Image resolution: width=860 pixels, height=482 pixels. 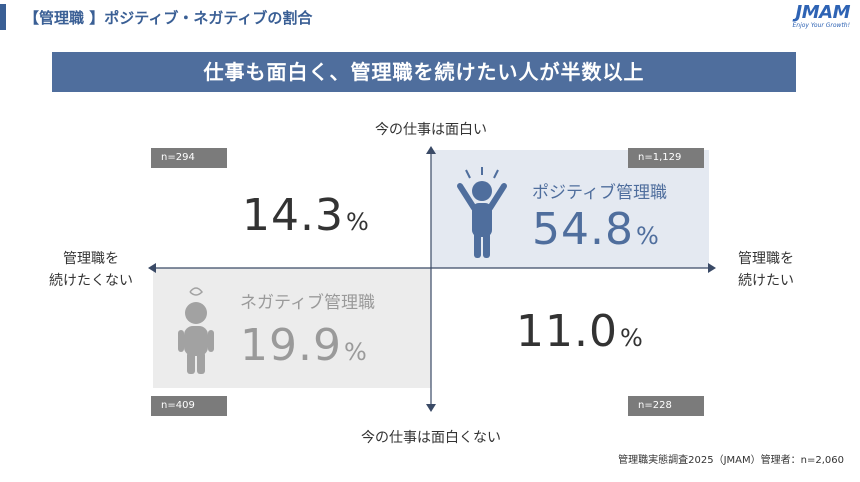 What do you see at coordinates (189, 406) in the screenshot?
I see `n-badge-bottom-left: n=409` at bounding box center [189, 406].